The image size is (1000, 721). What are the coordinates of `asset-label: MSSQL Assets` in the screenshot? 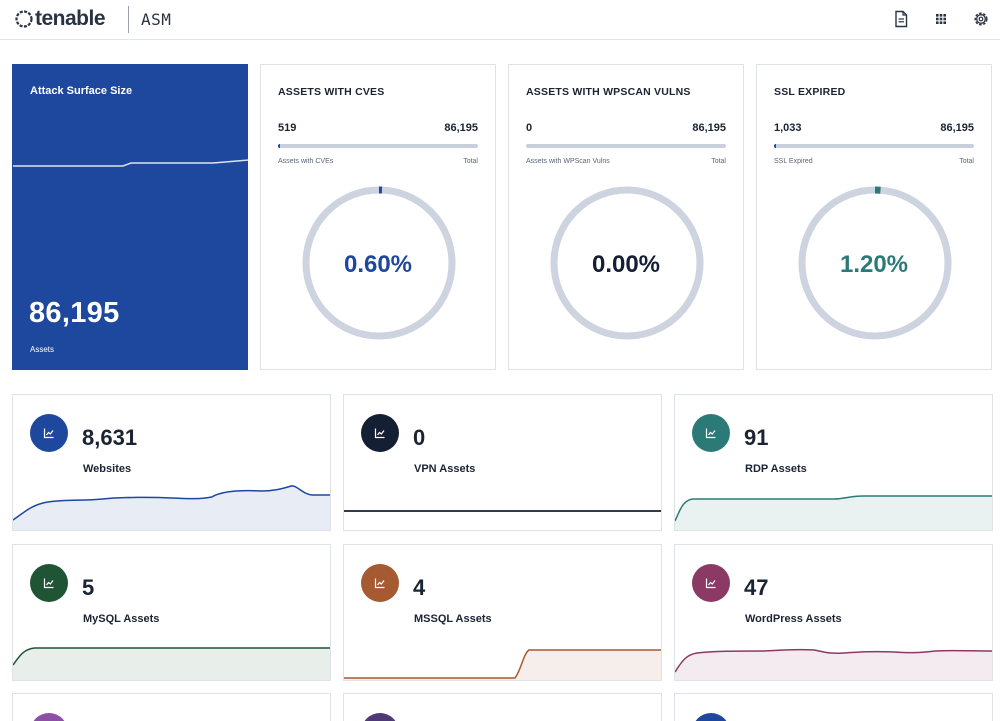 It's located at (453, 619).